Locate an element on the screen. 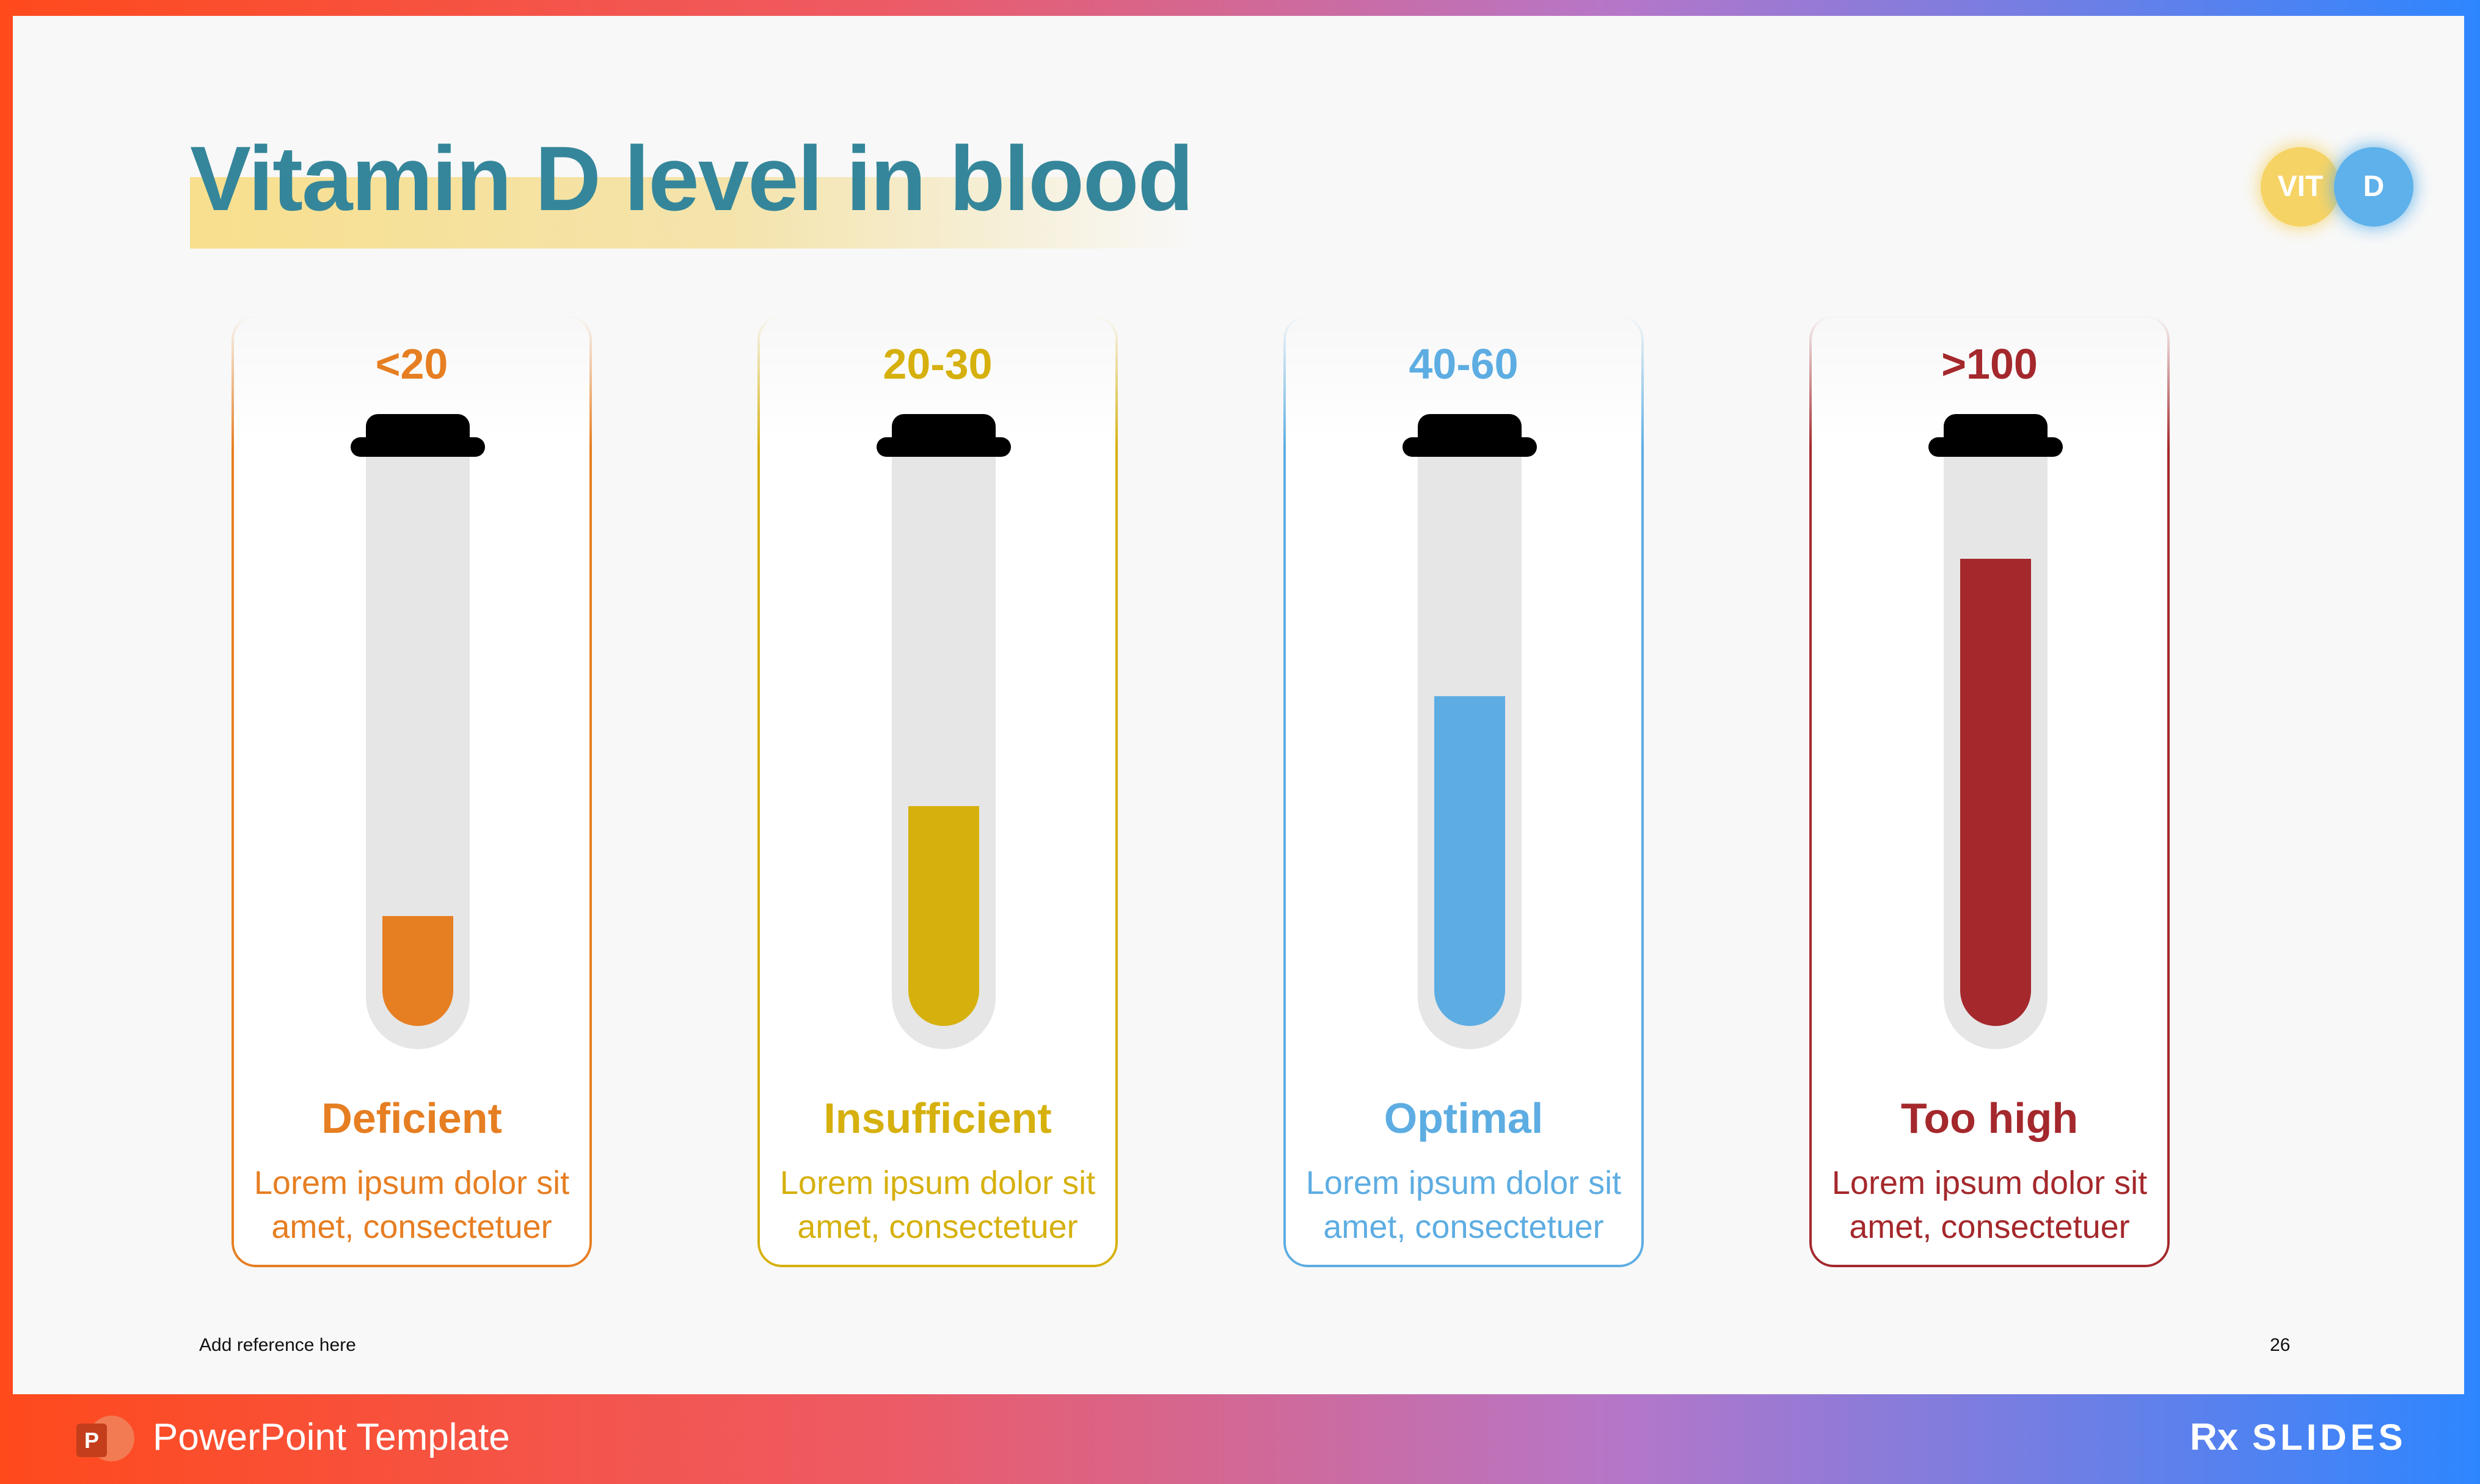  brand-logo: Rx SLIDES is located at coordinates (2299, 1437).